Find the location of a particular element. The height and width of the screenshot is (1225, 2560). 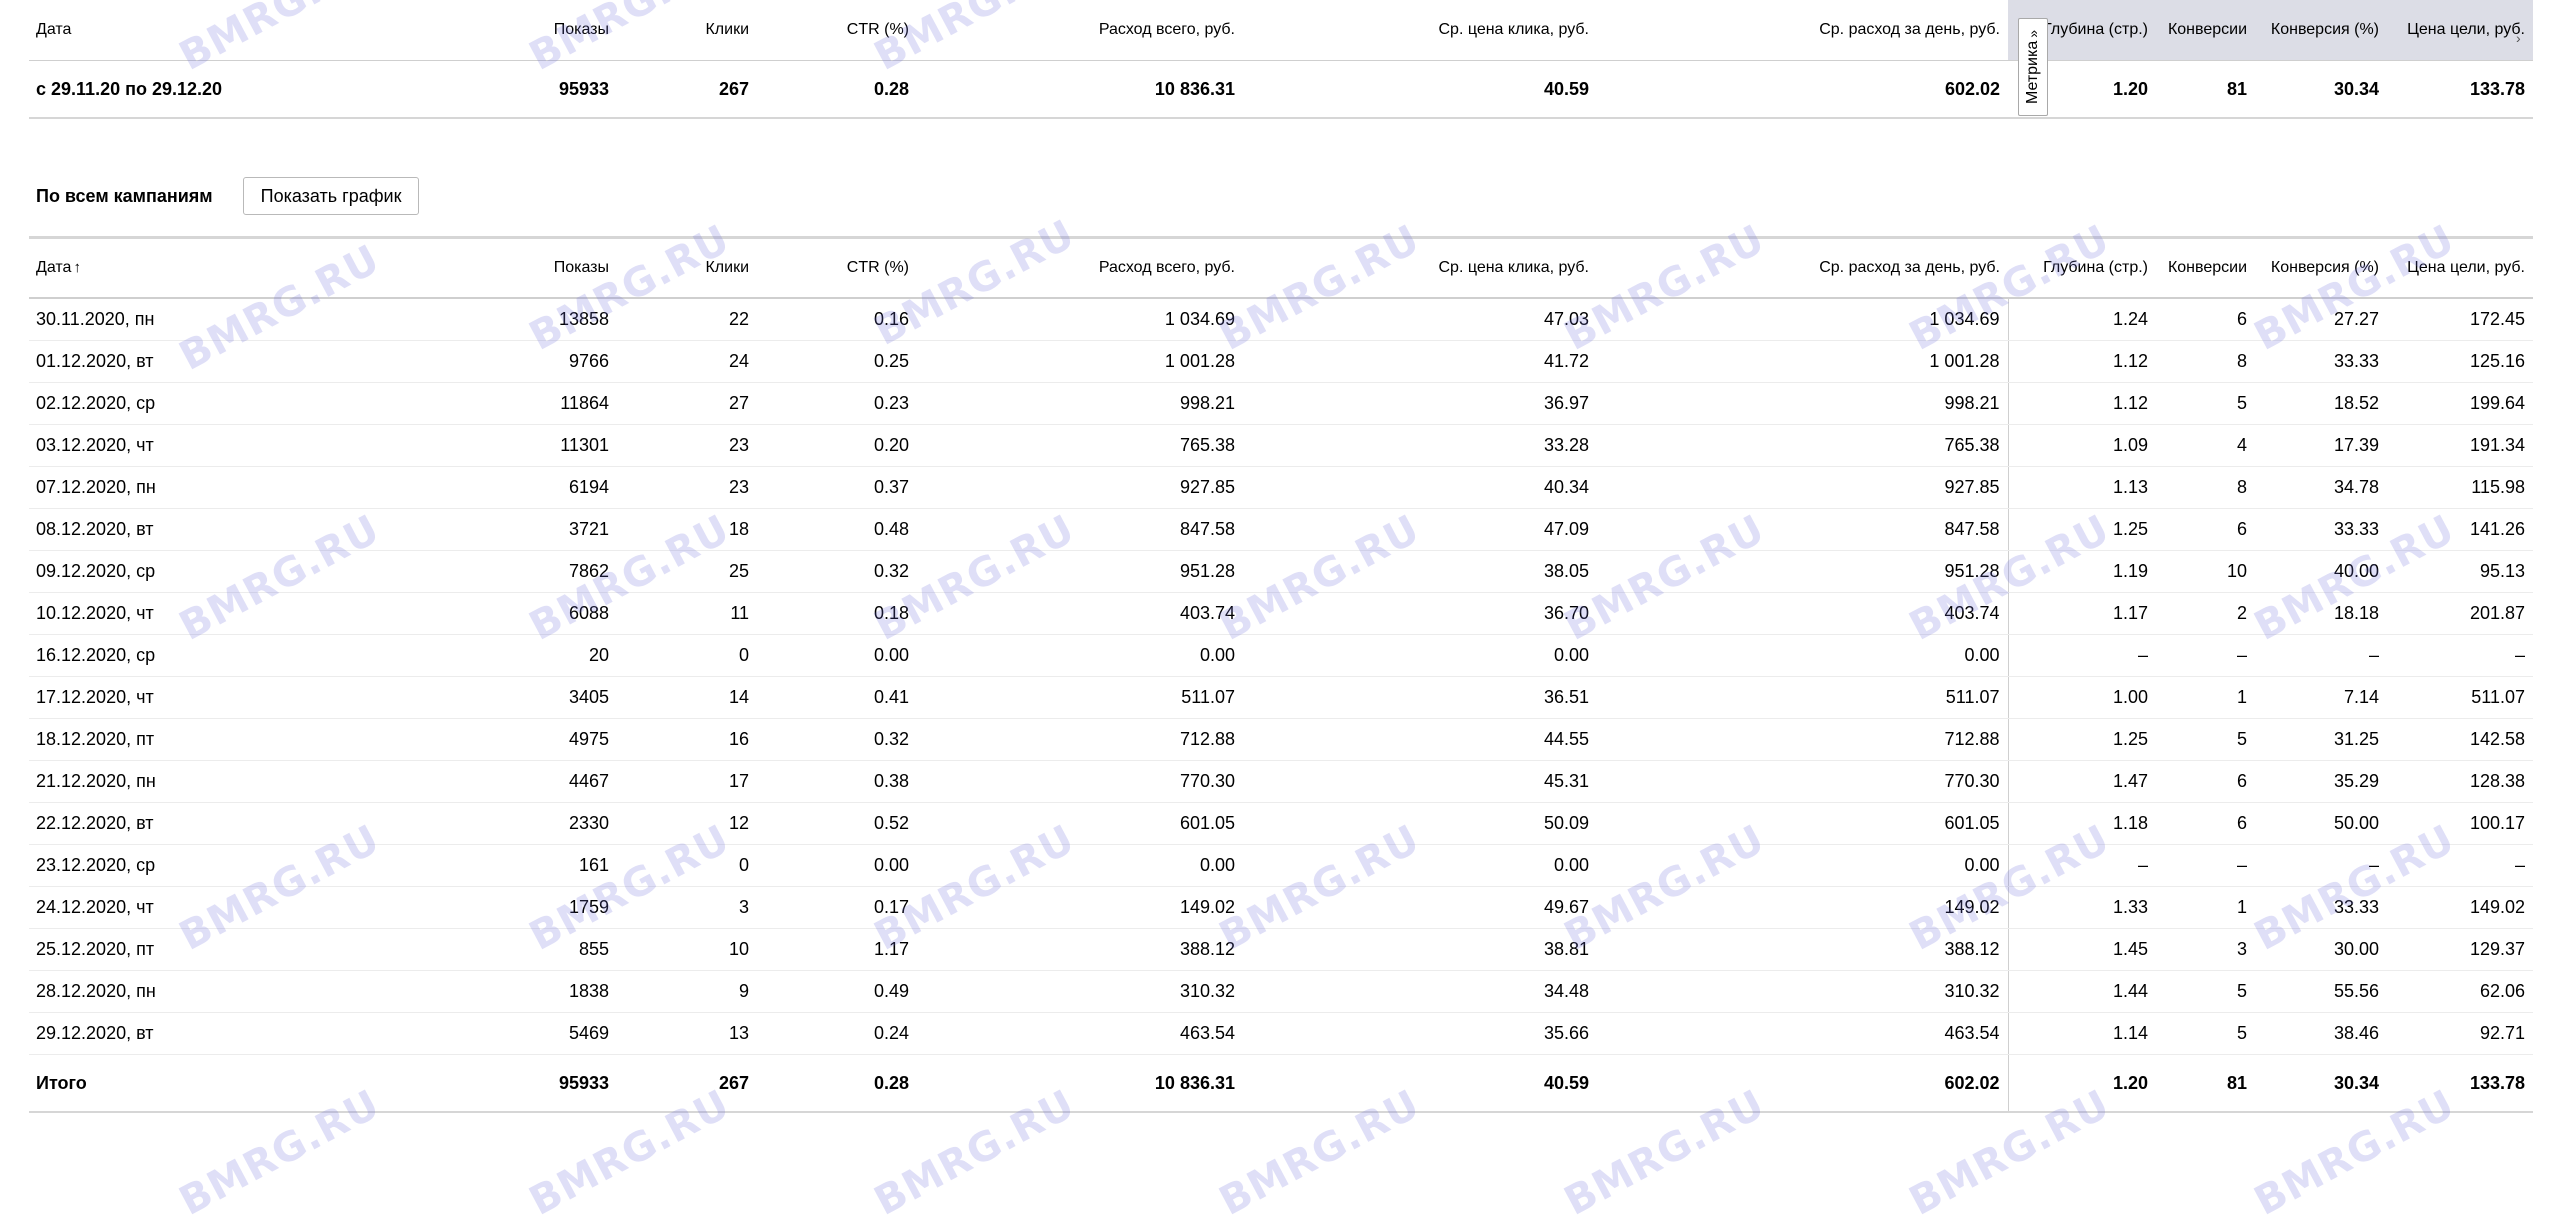

header-date: Дата is located at coordinates (249, 30).